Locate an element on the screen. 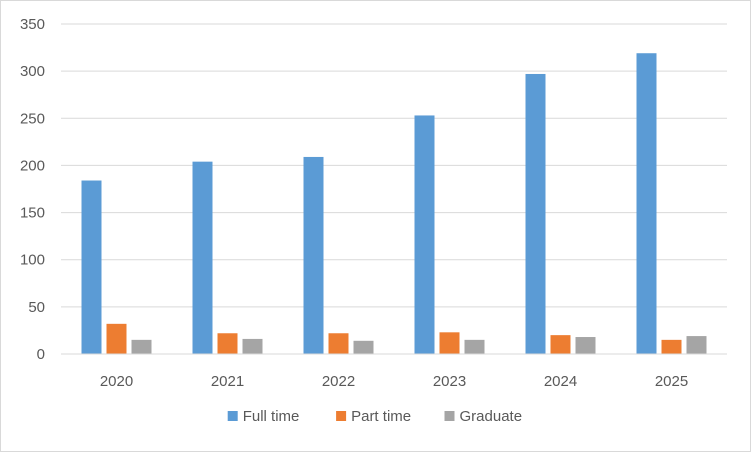 The width and height of the screenshot is (751, 452). legend-label: Part time is located at coordinates (381, 416).